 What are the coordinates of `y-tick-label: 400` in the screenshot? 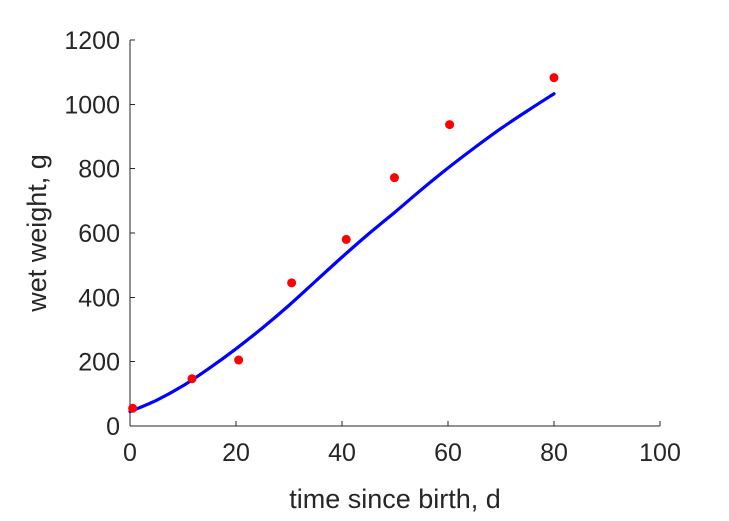 It's located at (99, 298).